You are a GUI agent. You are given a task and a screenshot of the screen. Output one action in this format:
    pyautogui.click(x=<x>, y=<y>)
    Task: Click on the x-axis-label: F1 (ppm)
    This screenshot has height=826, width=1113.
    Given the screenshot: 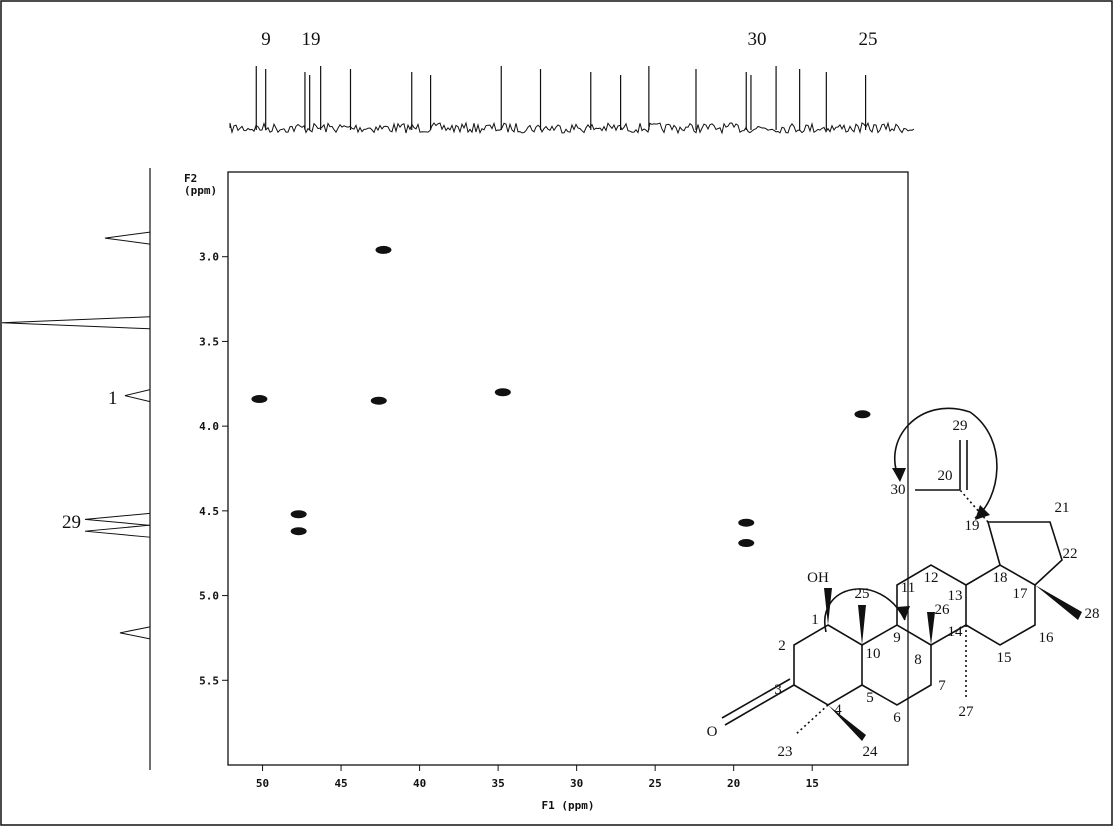 What is the action you would take?
    pyautogui.click(x=568, y=805)
    